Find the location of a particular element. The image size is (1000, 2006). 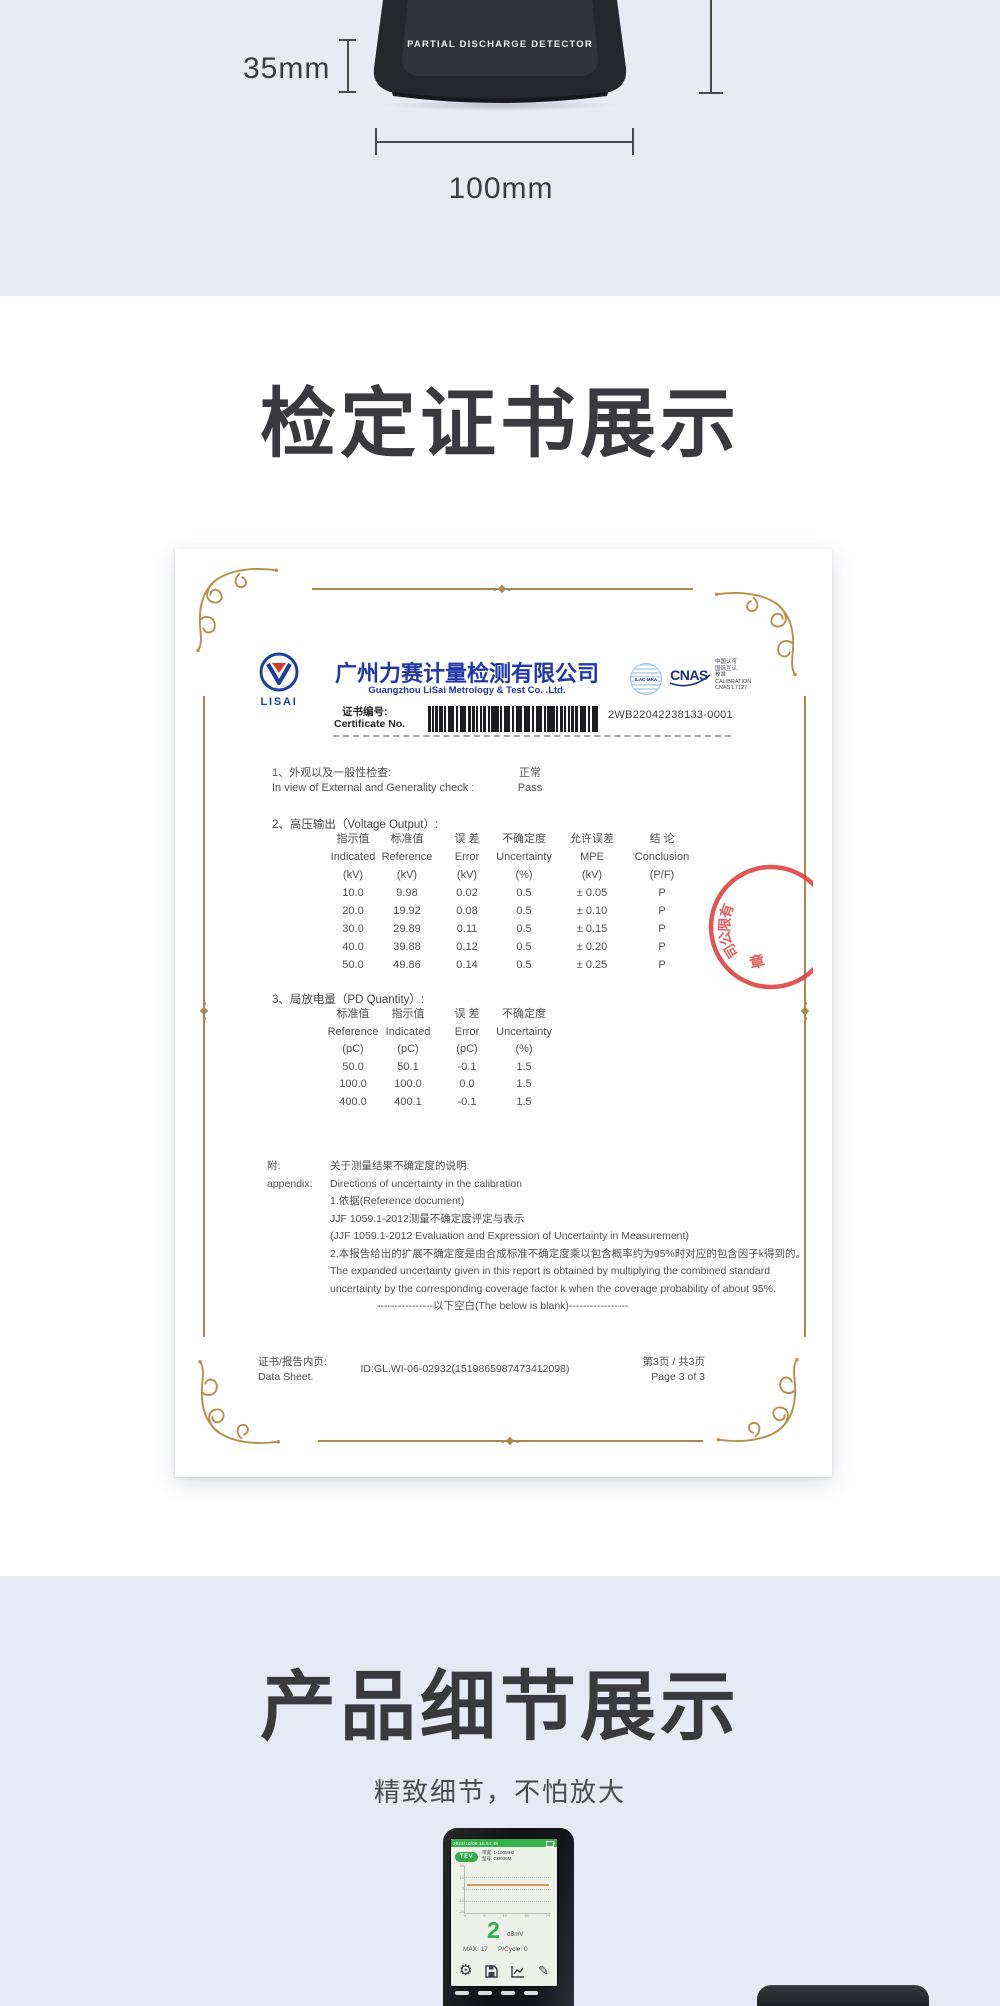

certificate-number: 2WB22042238133-0001 is located at coordinates (670, 715).